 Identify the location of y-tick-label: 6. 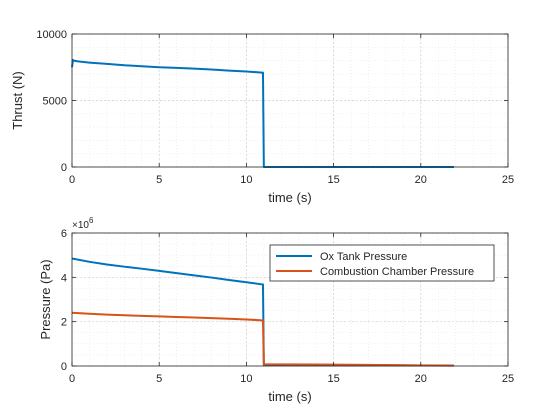
(64, 234).